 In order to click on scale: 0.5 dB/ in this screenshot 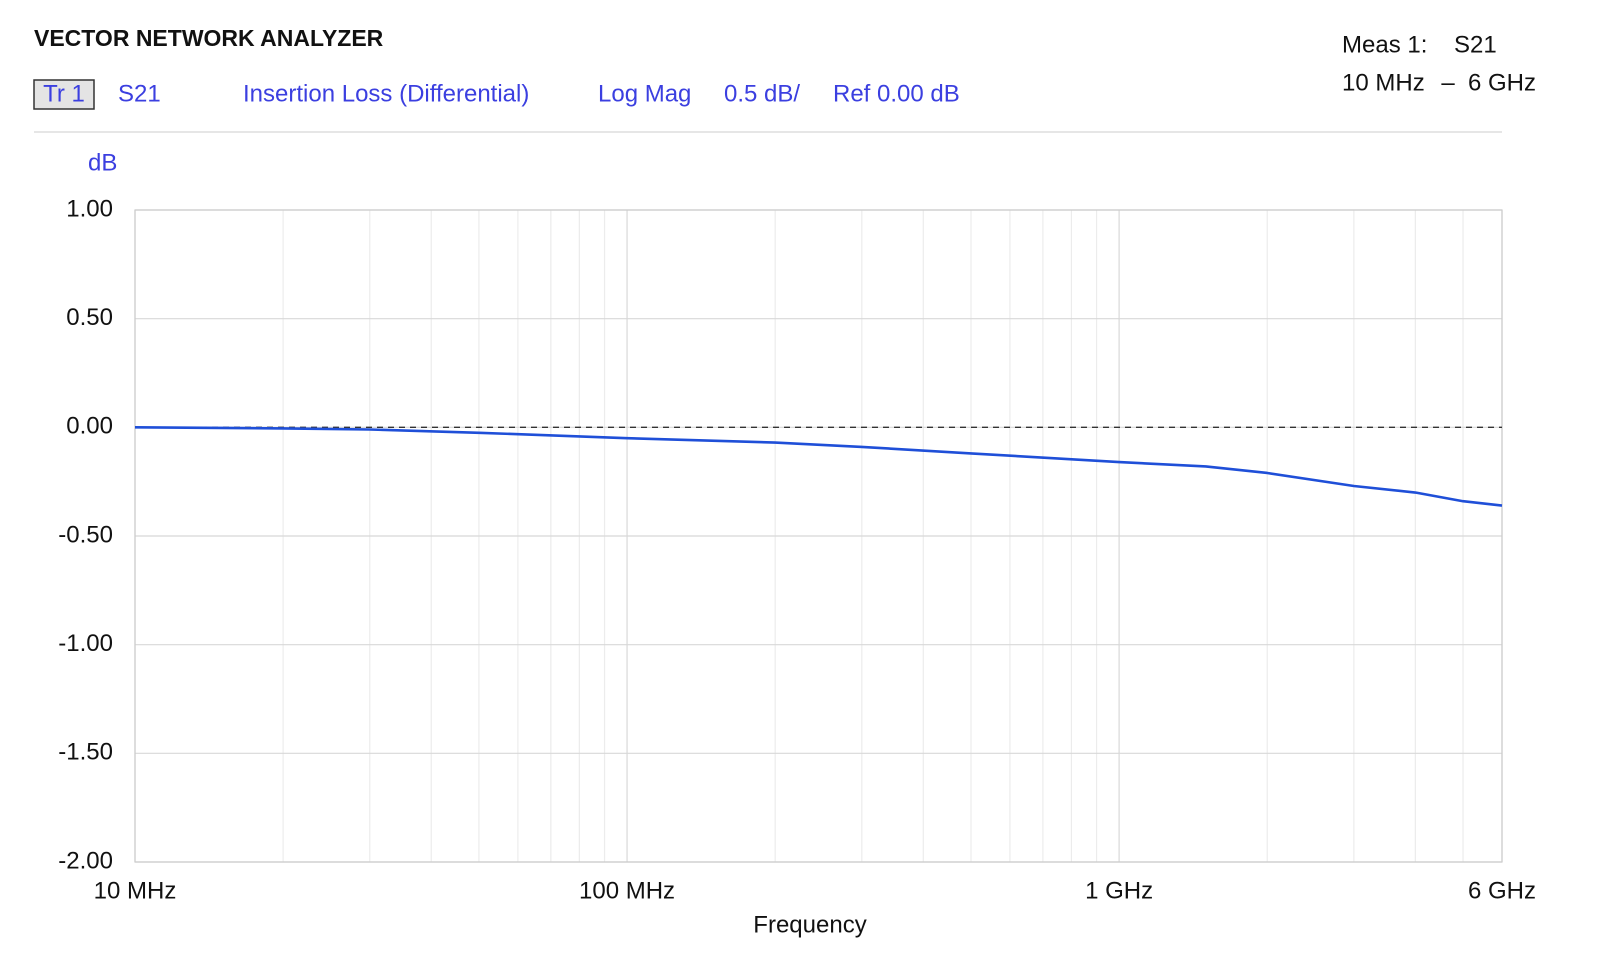, I will do `click(762, 93)`.